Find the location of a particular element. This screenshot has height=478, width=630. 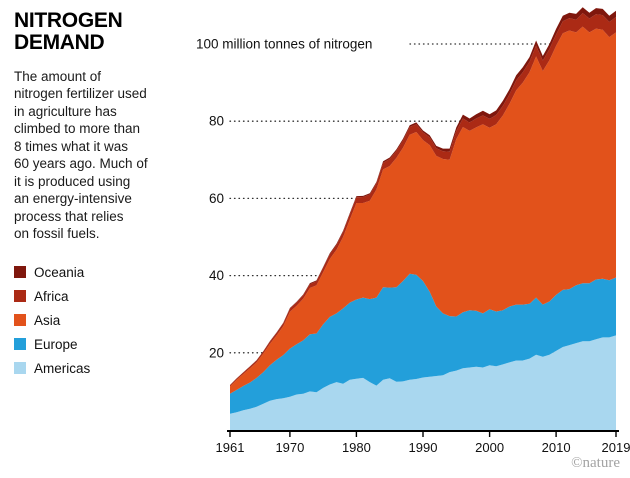

legend-item-africa: Africa is located at coordinates (102, 296).